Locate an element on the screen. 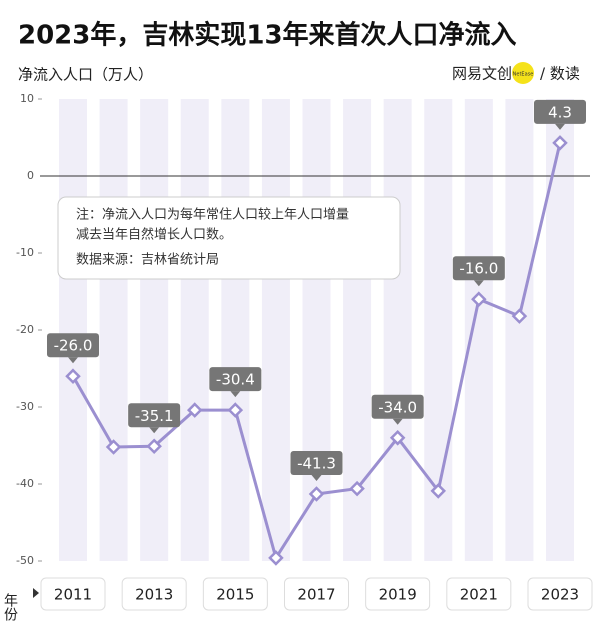  x-tick-label: 2019 is located at coordinates (398, 595).